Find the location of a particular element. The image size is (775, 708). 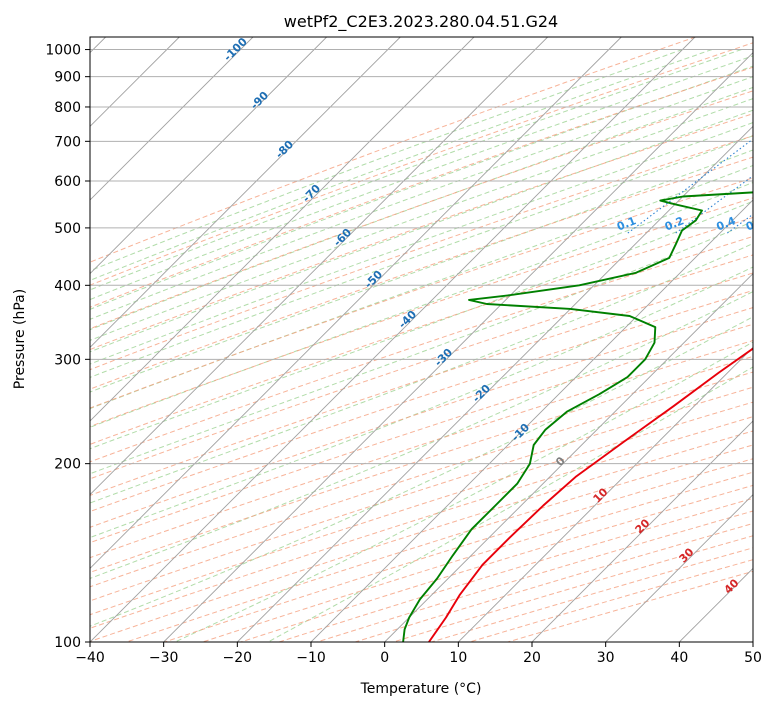

x-tick-label: 0 is located at coordinates (384, 658).